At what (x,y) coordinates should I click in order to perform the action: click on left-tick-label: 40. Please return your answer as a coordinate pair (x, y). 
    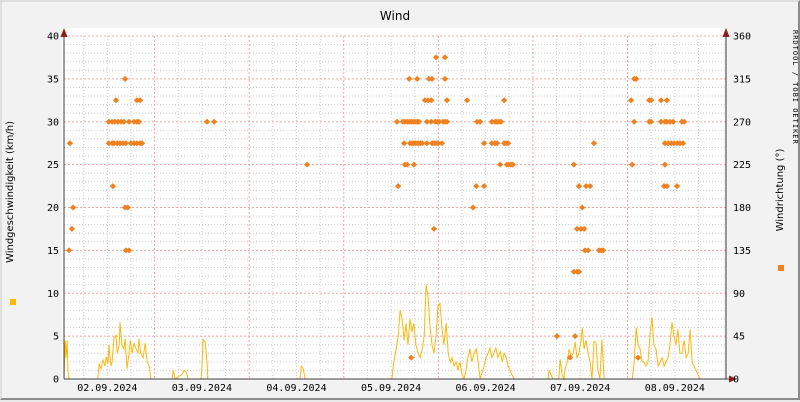
    Looking at the image, I should click on (53, 37).